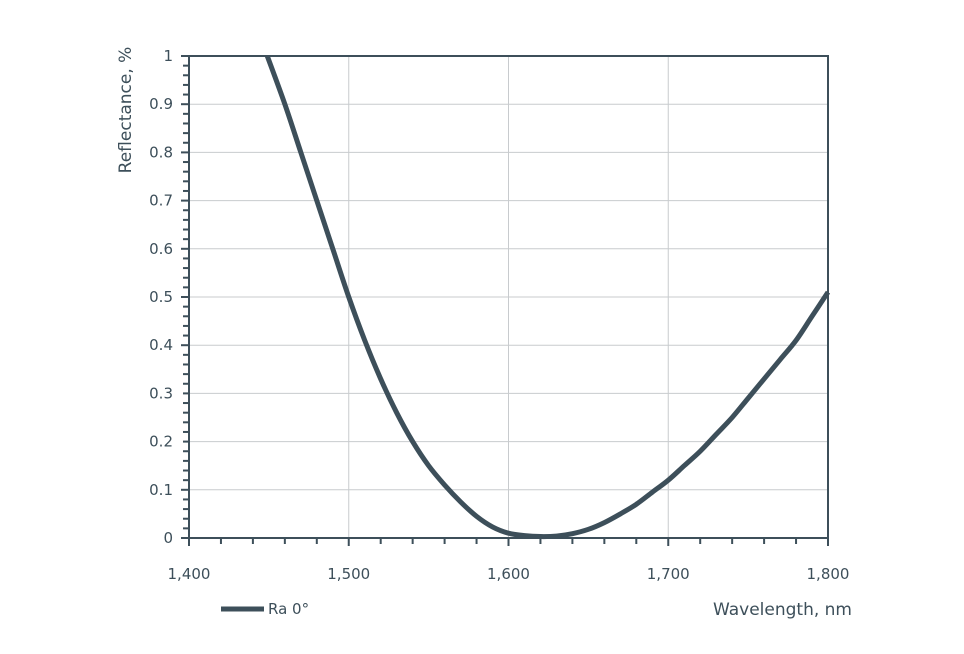 Image resolution: width=964 pixels, height=654 pixels. Describe the element at coordinates (189, 574) in the screenshot. I see `x-tick-label: 1,400` at that location.